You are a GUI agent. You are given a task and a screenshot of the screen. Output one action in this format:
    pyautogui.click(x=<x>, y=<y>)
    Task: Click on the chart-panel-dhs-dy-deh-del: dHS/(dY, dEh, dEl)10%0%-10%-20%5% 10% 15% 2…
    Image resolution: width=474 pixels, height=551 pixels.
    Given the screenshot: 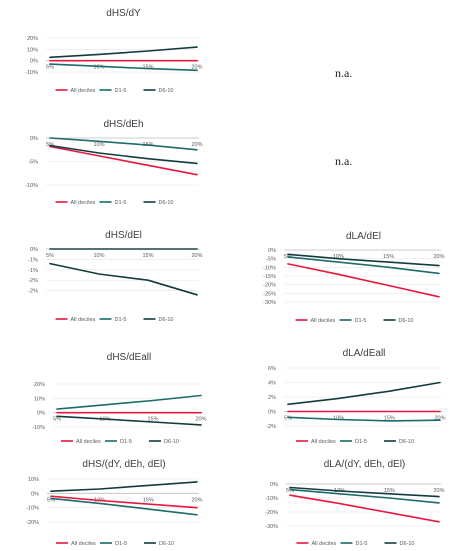 What is the action you would take?
    pyautogui.click(x=114, y=503)
    